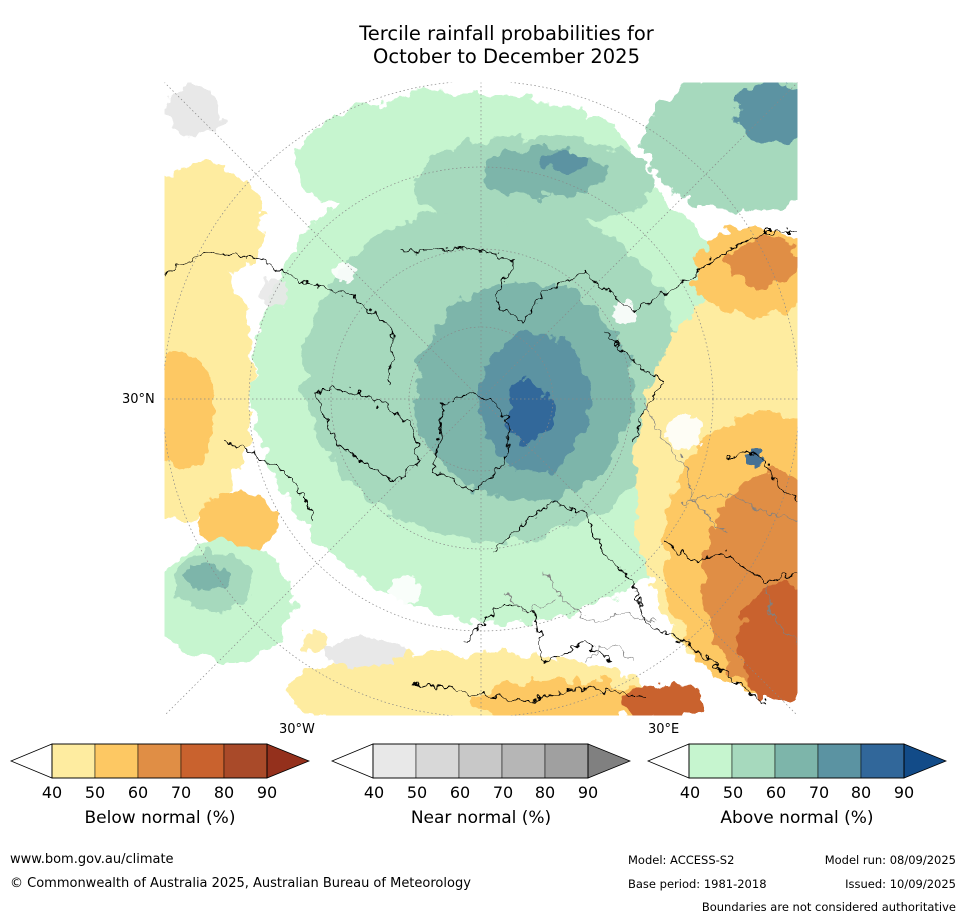  I want to click on title-line-1: Tercile rainfall probabilities for, so click(506, 33).